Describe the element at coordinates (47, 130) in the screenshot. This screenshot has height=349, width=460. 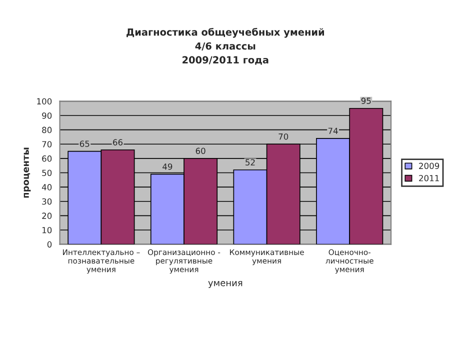
I see `y-tick-label: 80` at that location.